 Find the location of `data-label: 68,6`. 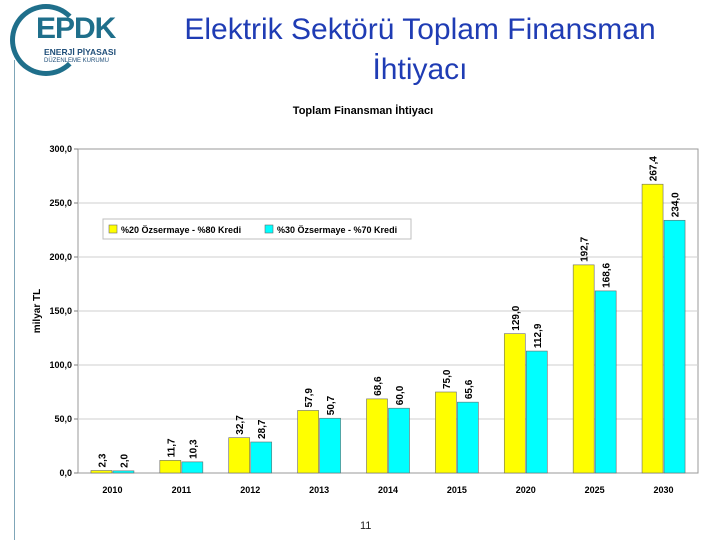

data-label: 68,6 is located at coordinates (378, 386).